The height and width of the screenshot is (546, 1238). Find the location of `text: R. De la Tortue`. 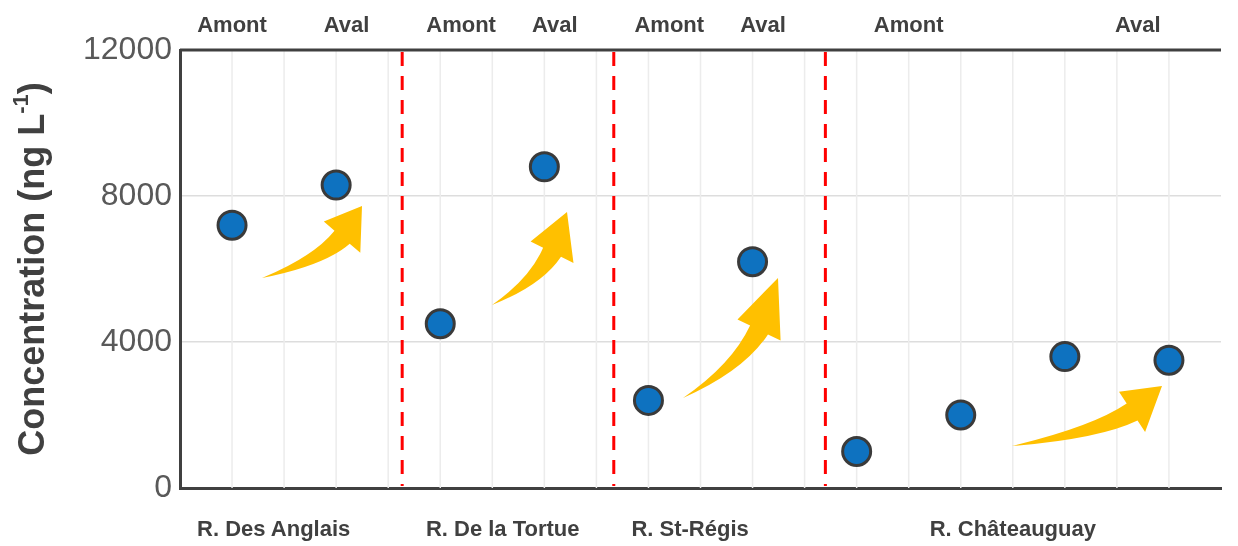

text: R. De la Tortue is located at coordinates (502, 529).